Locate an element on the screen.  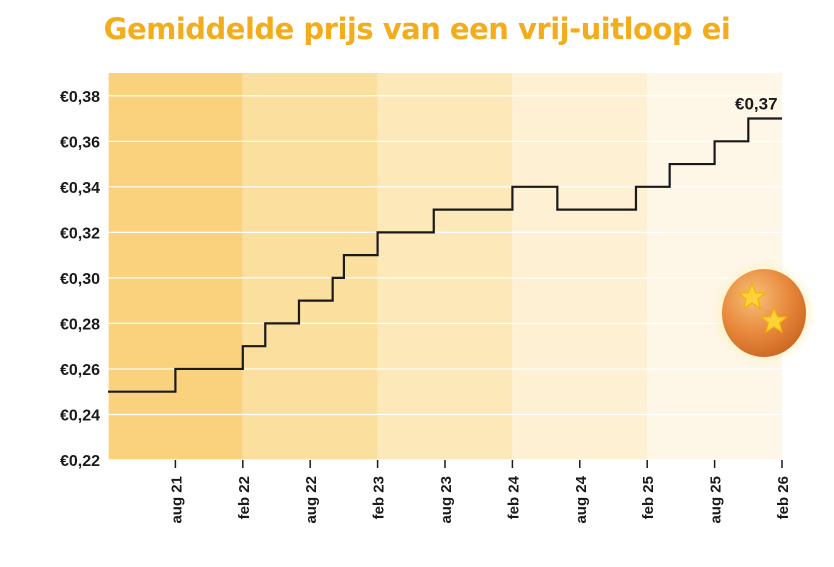
x-tick-label: aug 22 is located at coordinates (311, 500).